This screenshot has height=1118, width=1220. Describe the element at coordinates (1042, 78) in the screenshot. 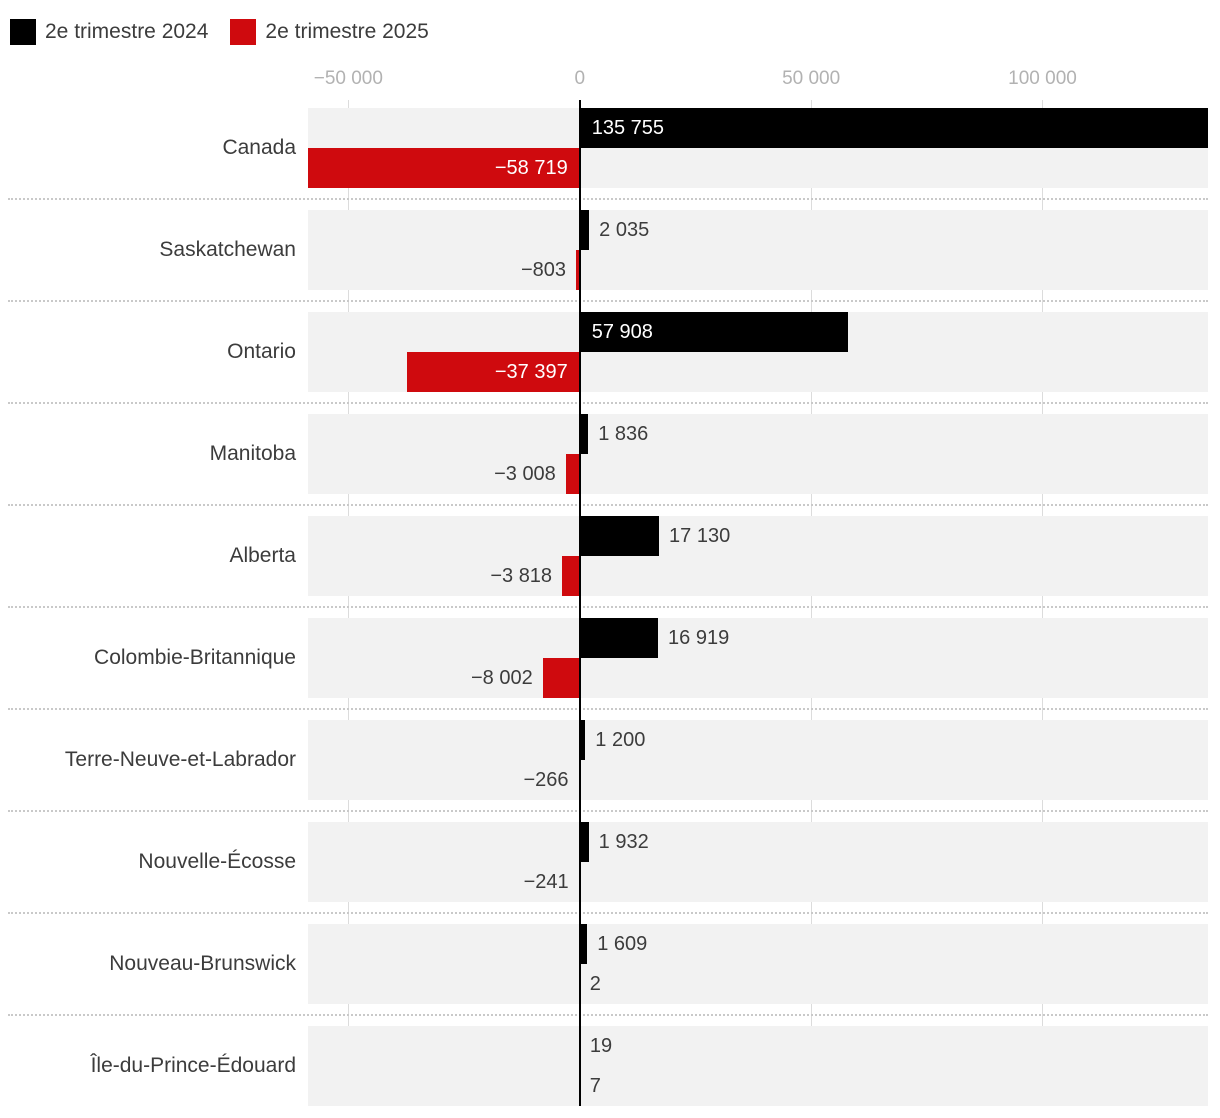

I see `axis-tick-label: 100 000` at that location.